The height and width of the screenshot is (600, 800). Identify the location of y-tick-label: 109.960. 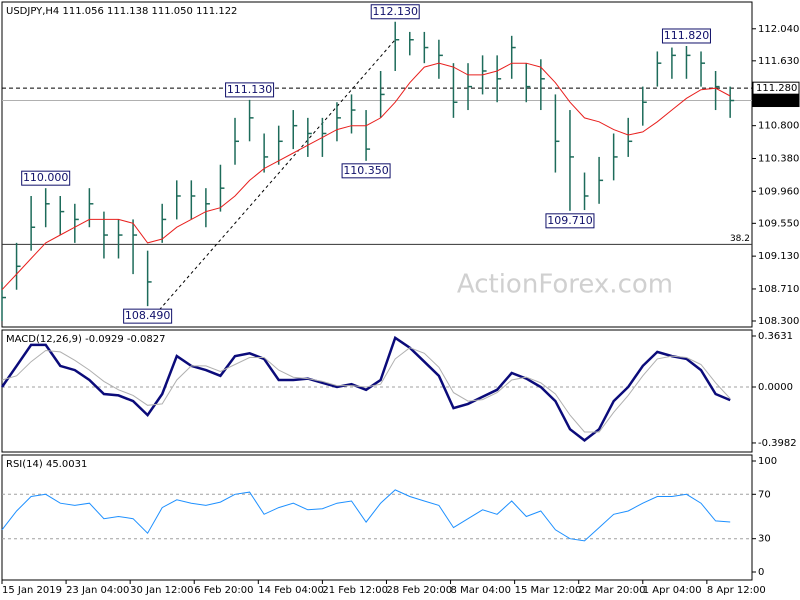
(778, 191).